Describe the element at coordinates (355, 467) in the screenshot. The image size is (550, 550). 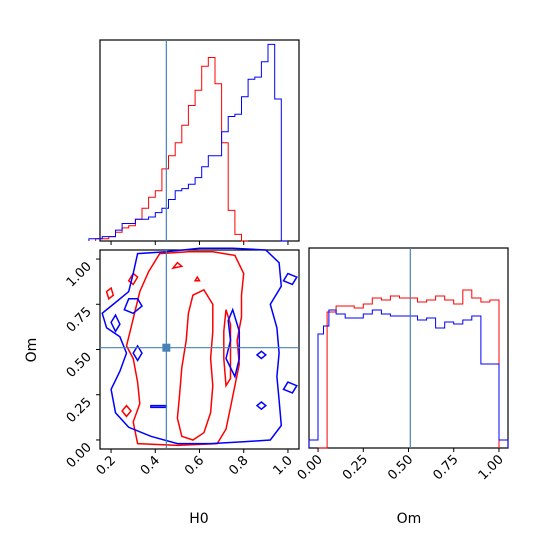
I see `x-tick-label-Om: 0.25` at that location.